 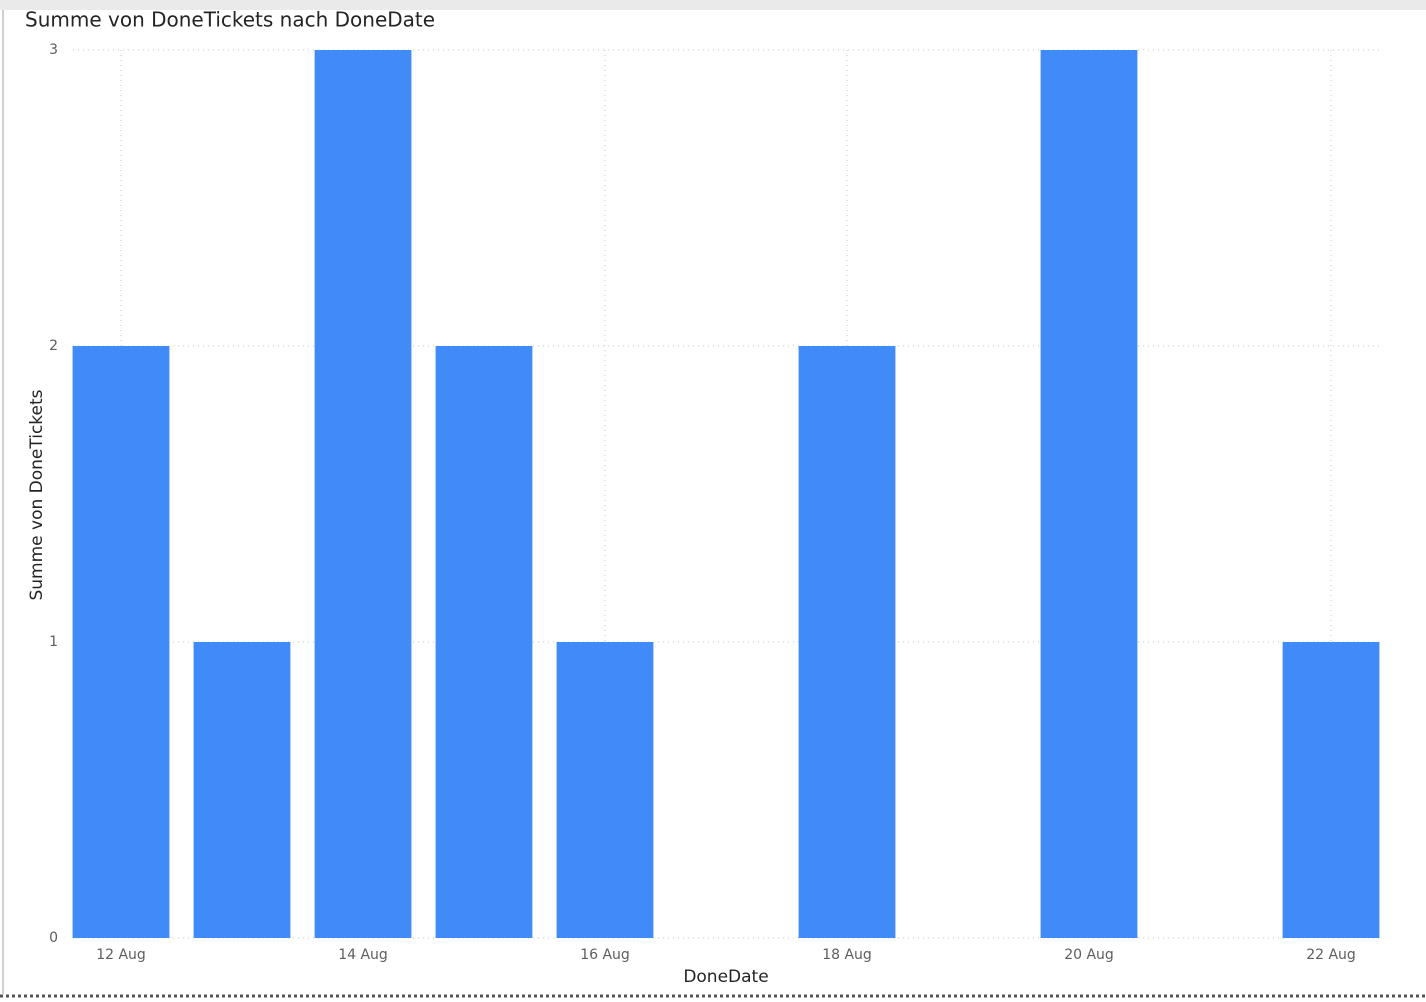 What do you see at coordinates (1089, 955) in the screenshot?
I see `x-tick-label: 20 Aug` at bounding box center [1089, 955].